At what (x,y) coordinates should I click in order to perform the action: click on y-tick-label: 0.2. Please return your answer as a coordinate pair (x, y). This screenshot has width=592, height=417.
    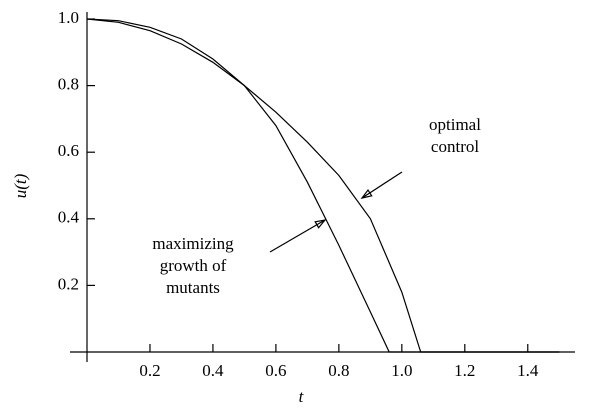
    Looking at the image, I should click on (68, 283).